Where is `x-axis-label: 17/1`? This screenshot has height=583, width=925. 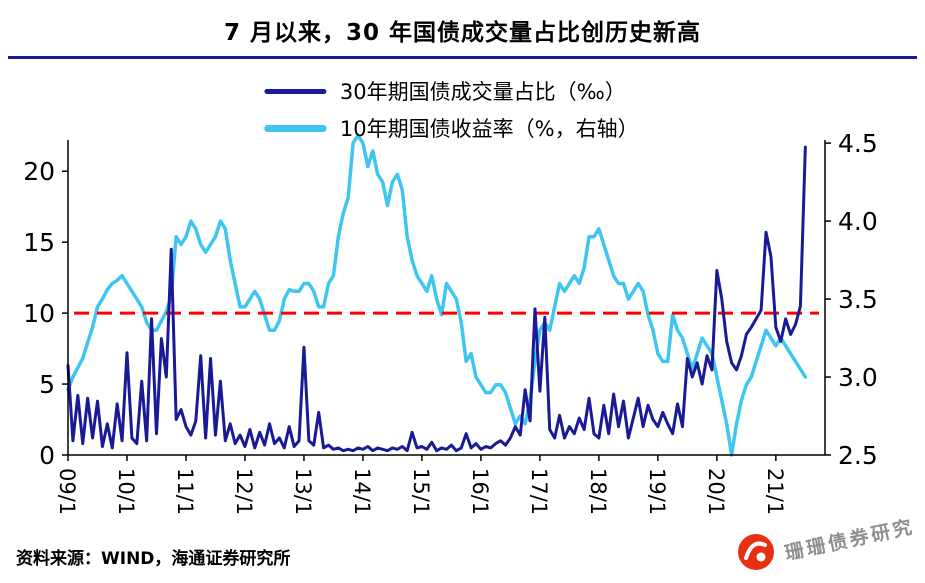 x-axis-label: 17/1 is located at coordinates (539, 491).